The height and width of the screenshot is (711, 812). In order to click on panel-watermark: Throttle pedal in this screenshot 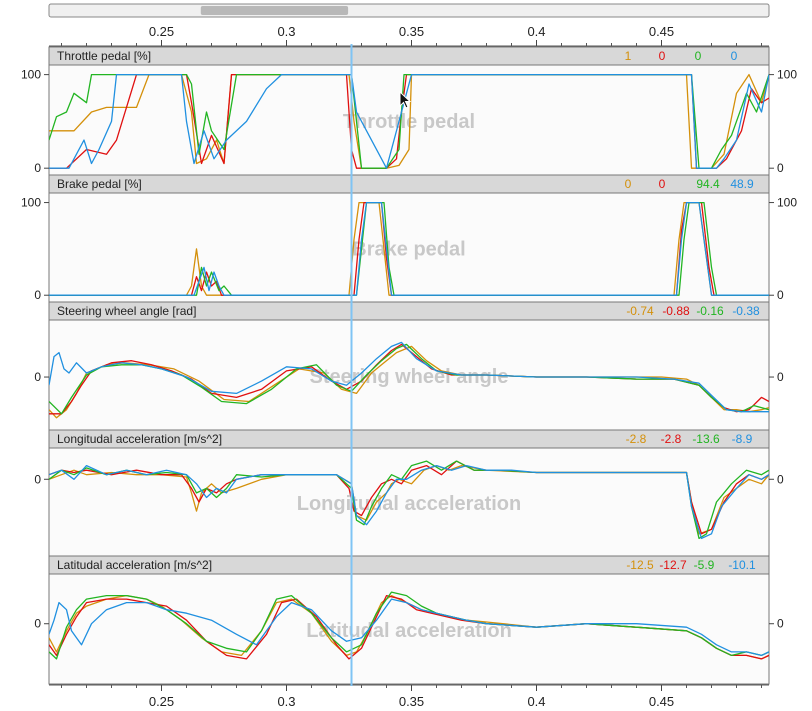, I will do `click(409, 122)`.